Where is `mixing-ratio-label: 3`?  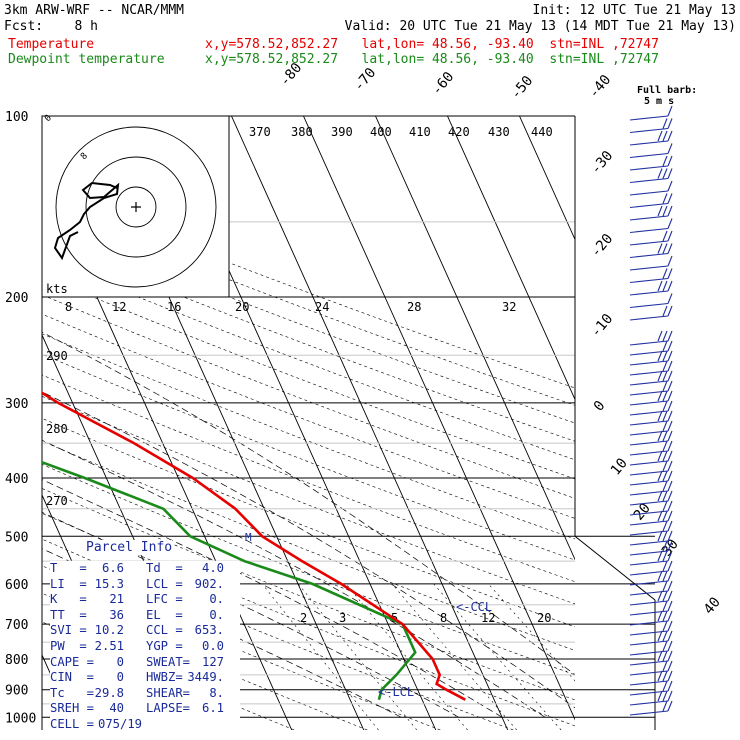 mixing-ratio-label: 3 is located at coordinates (342, 618).